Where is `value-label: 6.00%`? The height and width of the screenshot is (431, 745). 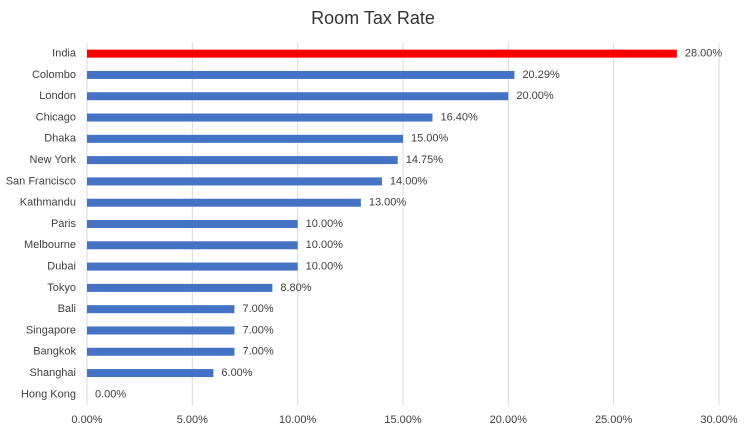 value-label: 6.00% is located at coordinates (236, 373).